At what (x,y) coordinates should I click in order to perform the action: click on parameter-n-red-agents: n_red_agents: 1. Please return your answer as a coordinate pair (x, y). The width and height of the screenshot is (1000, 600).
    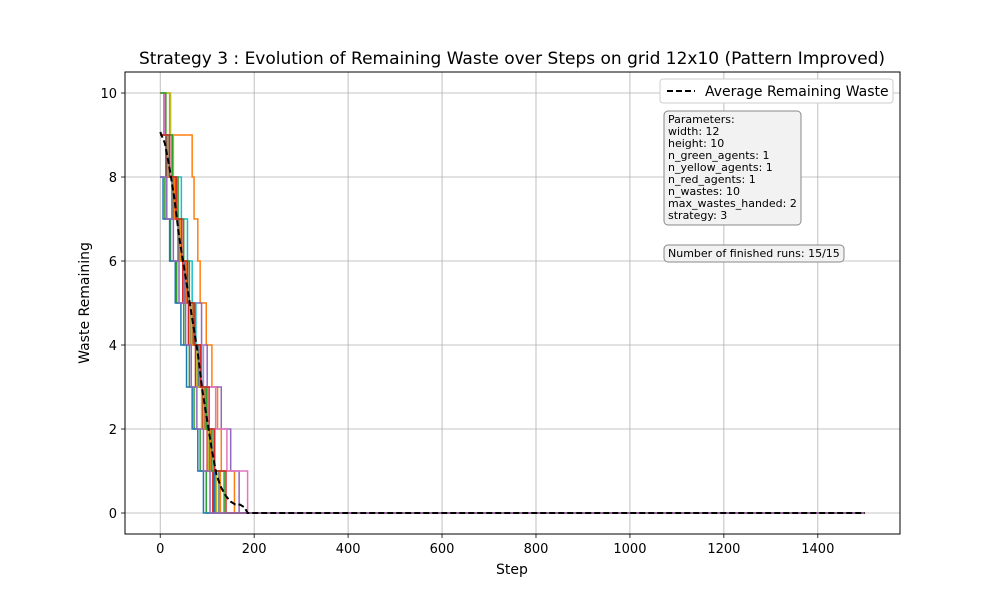
    Looking at the image, I should click on (712, 179).